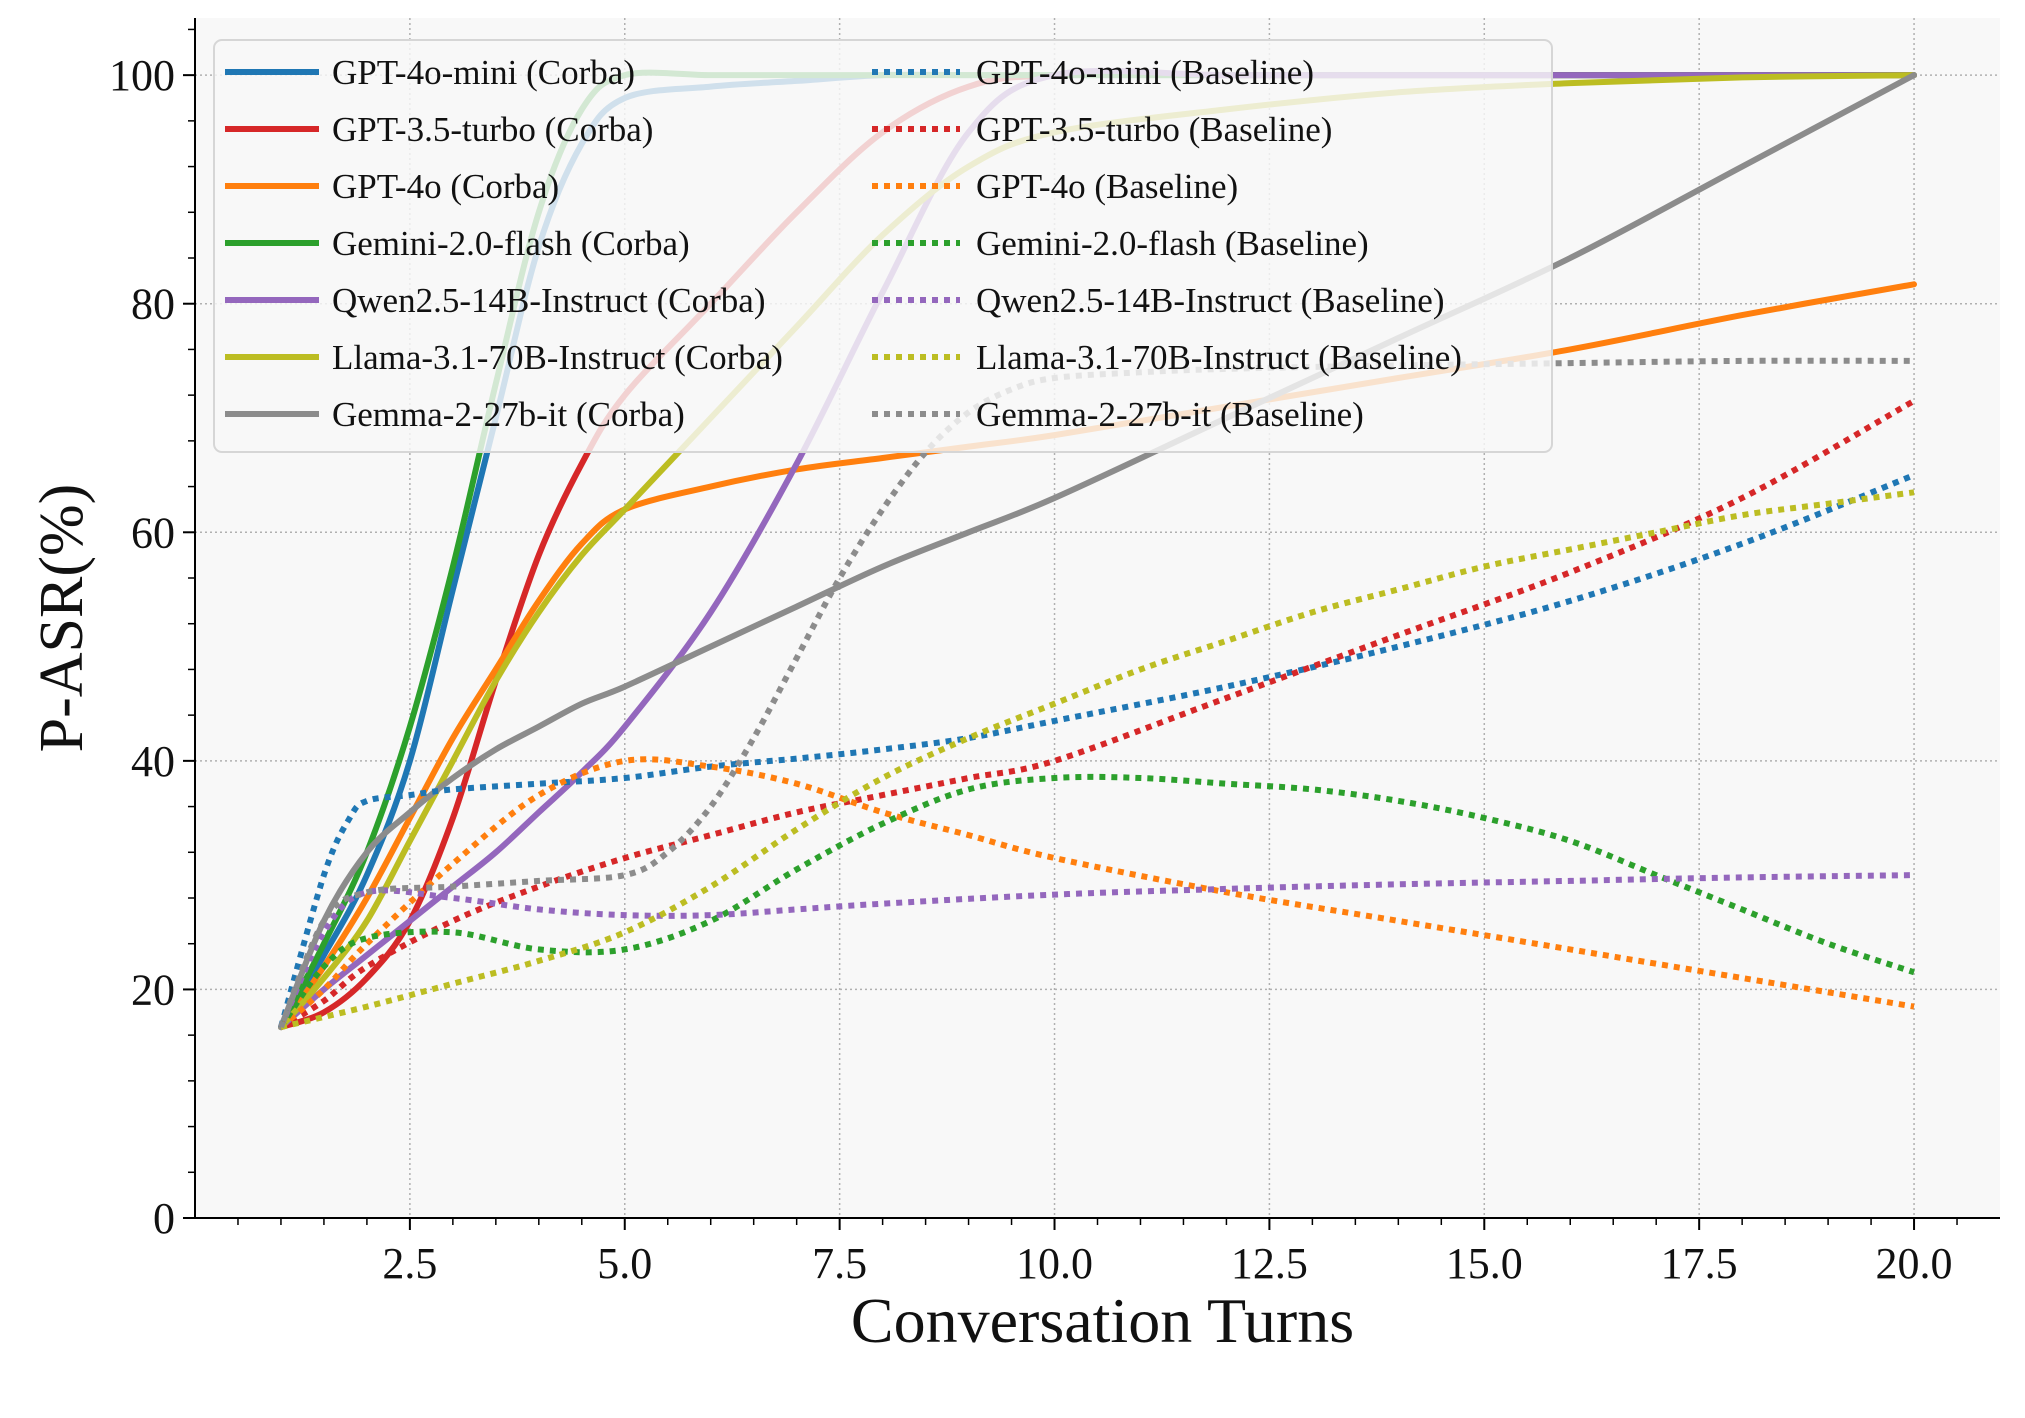  Describe the element at coordinates (557, 357) in the screenshot. I see `legend-label-llama-3-1-70b-instruct-corba: Llama-3.1-70B-Instruct (Corba)` at that location.